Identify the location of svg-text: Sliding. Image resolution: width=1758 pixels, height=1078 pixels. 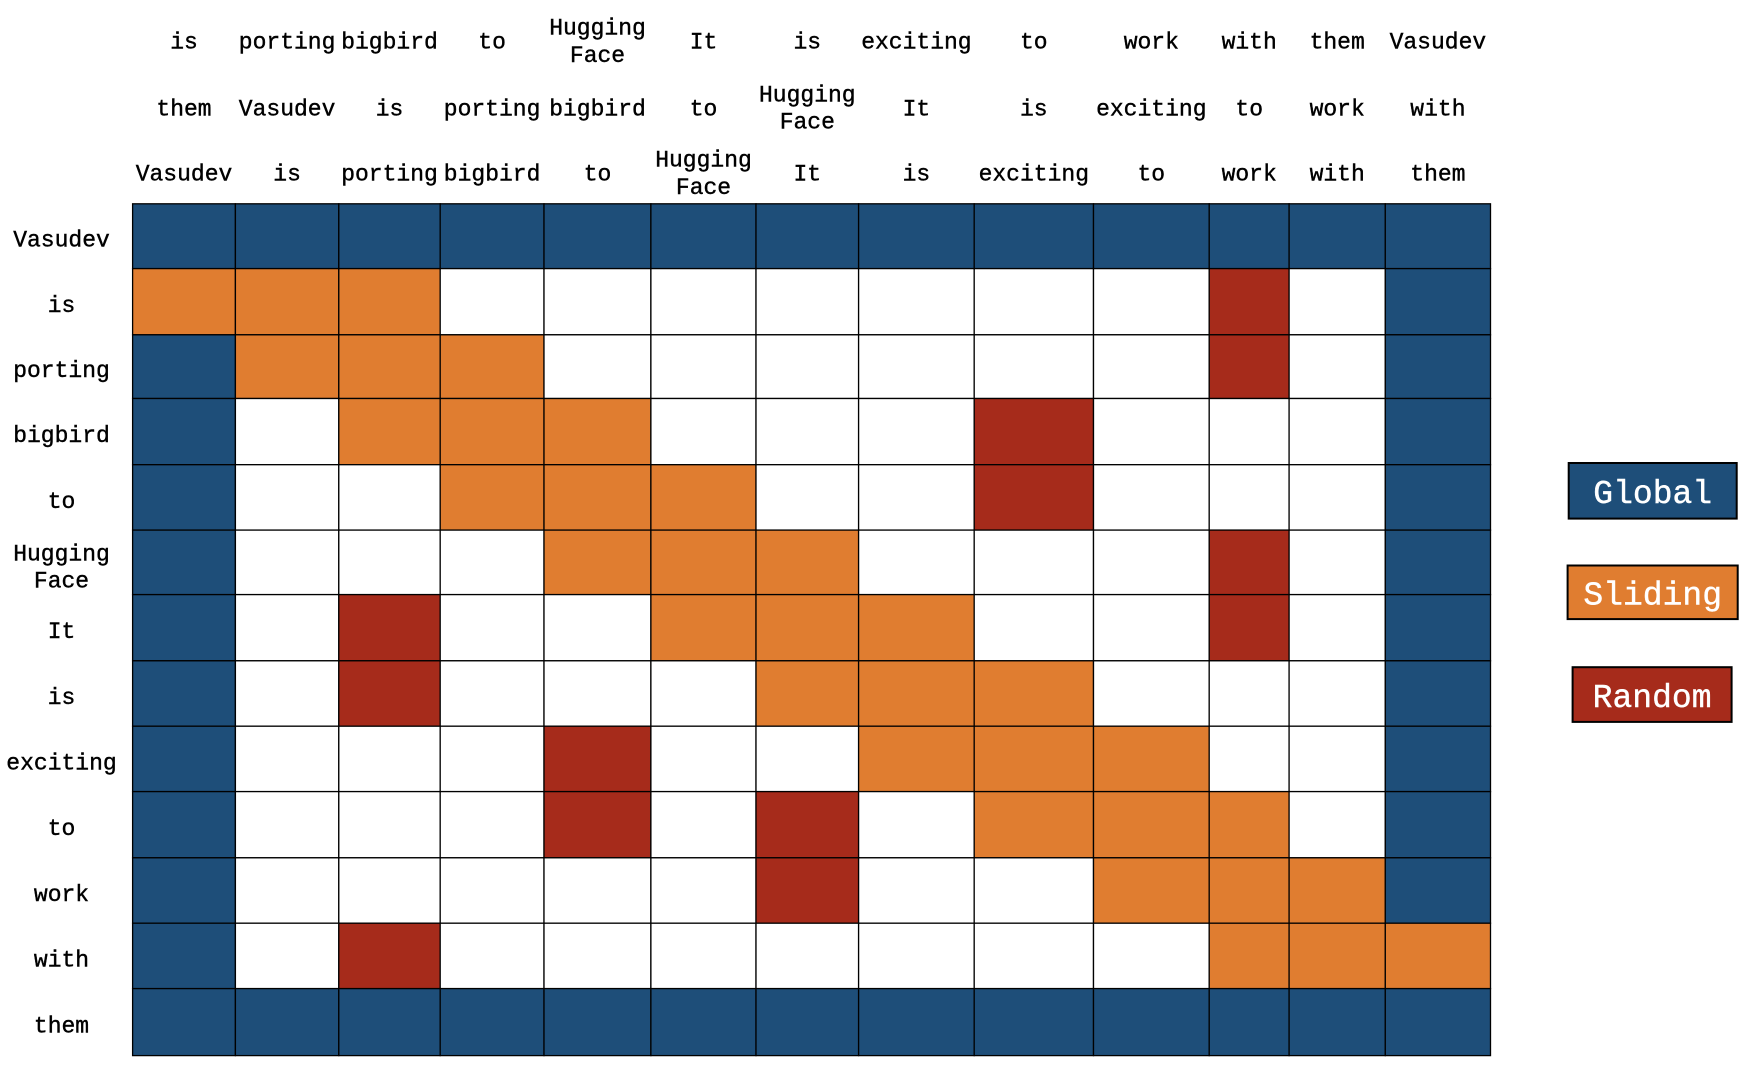
(1652, 596).